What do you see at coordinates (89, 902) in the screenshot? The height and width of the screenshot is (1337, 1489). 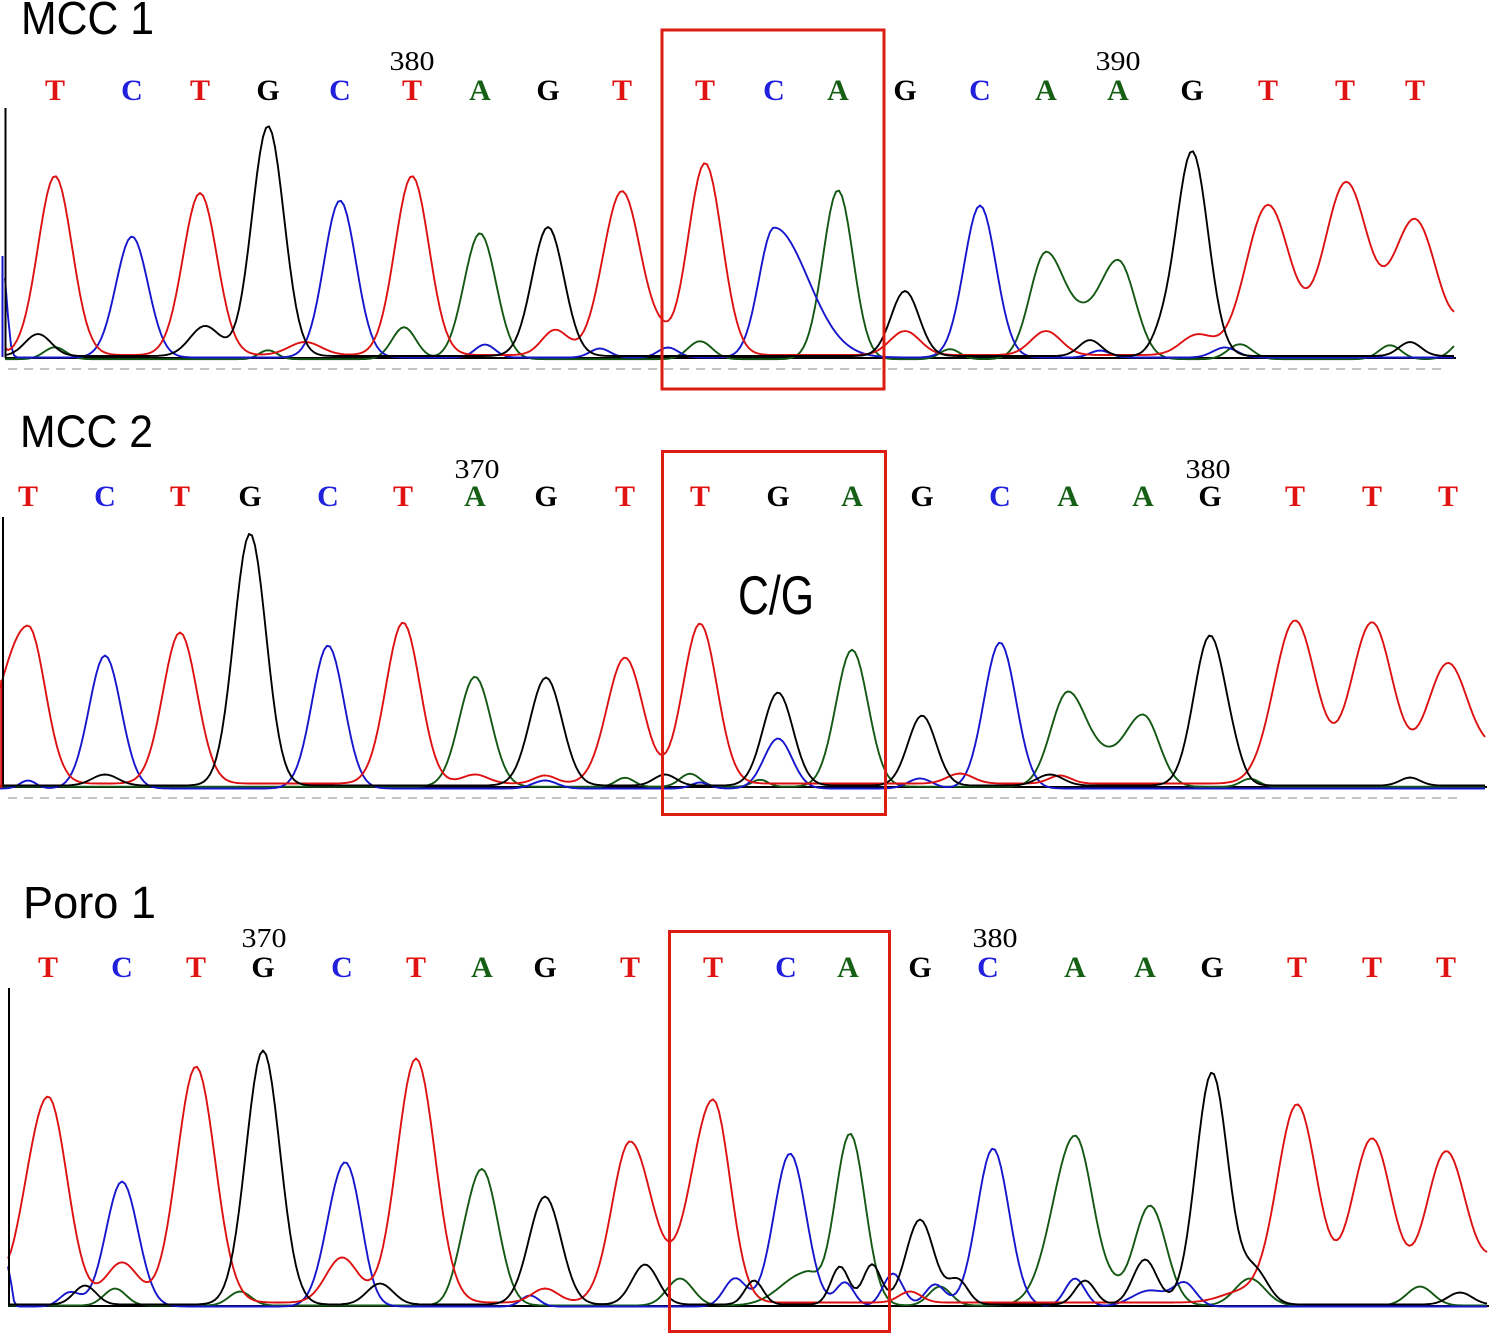 I see `svg-text: Poro 1` at bounding box center [89, 902].